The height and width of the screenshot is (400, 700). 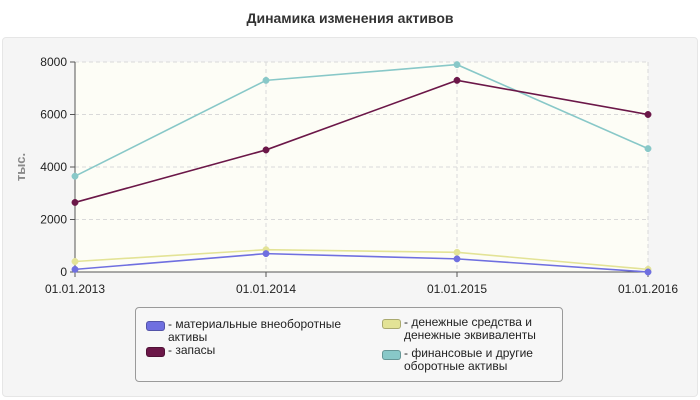 I want to click on y-tick-label: 6000, so click(x=53, y=115).